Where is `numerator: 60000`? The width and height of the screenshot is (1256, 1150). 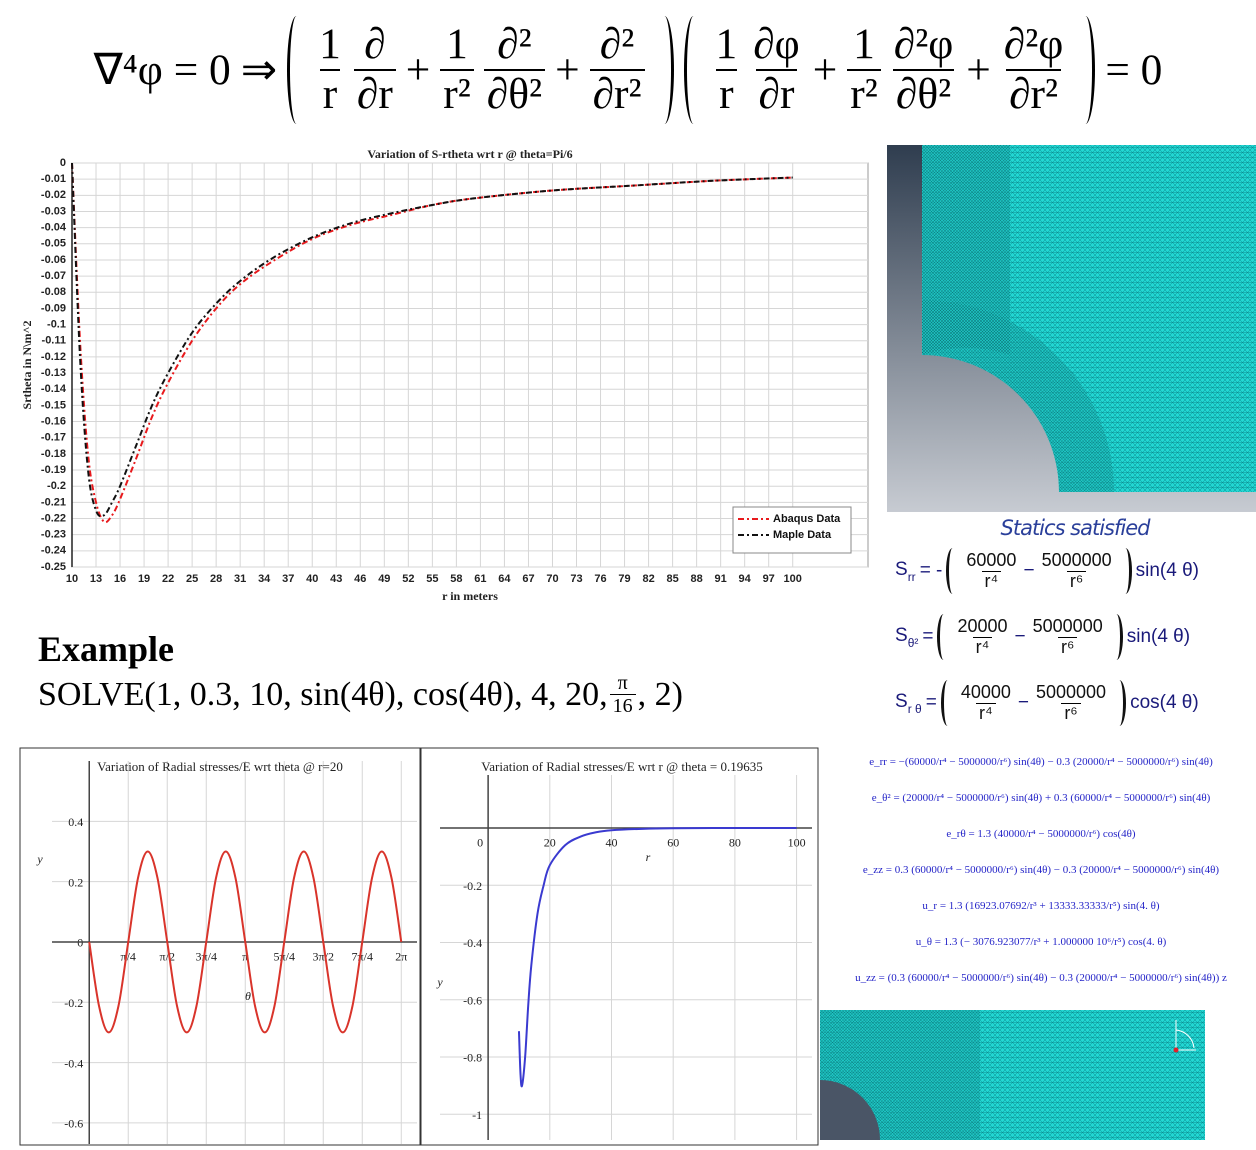 numerator: 60000 is located at coordinates (991, 559).